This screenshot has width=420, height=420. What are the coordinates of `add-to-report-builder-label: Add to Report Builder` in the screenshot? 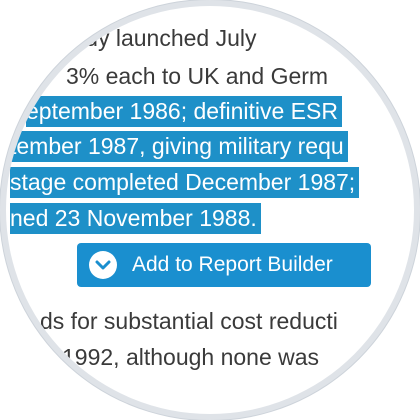 It's located at (232, 264).